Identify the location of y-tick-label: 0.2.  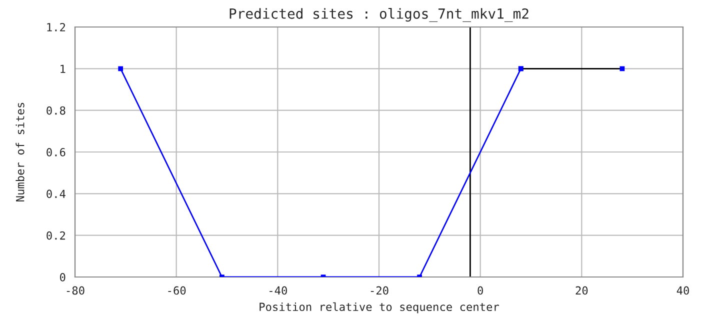
(56, 235).